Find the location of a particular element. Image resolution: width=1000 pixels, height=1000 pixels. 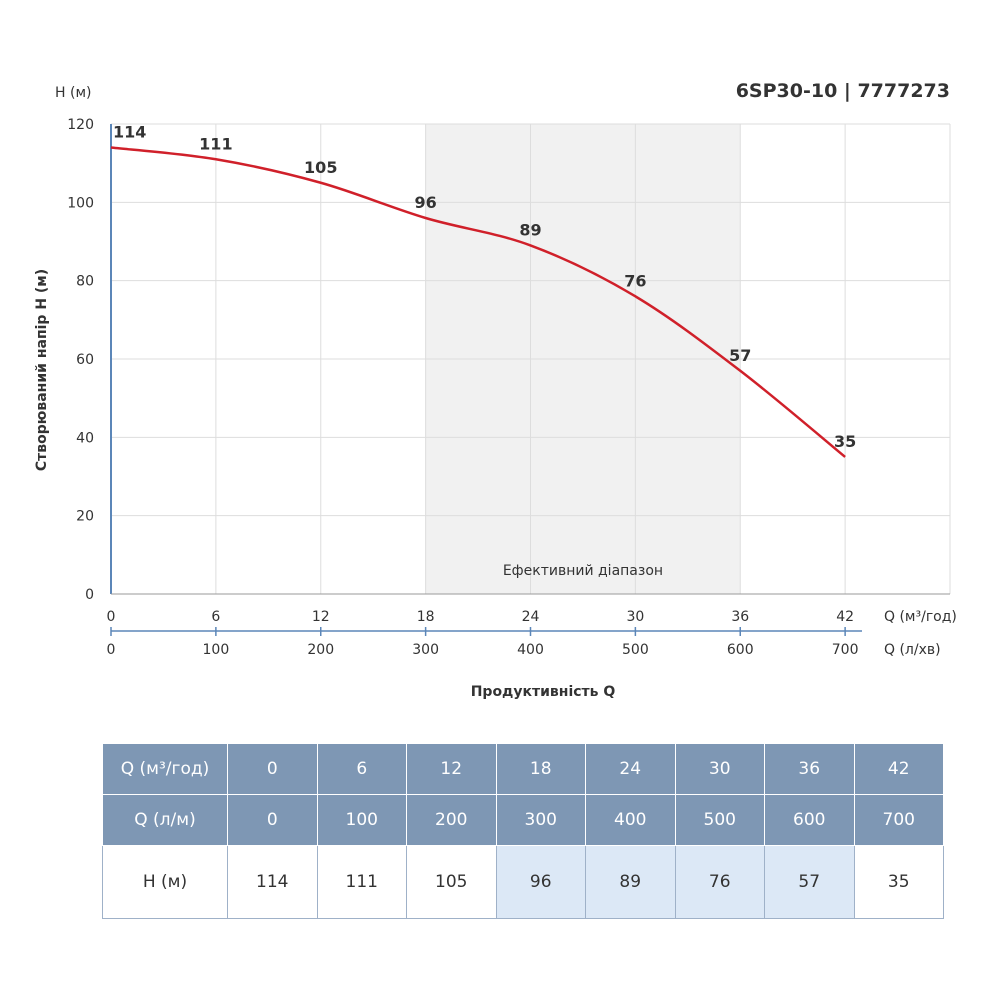

x-secondary-tick-label: 300 is located at coordinates (425, 650).